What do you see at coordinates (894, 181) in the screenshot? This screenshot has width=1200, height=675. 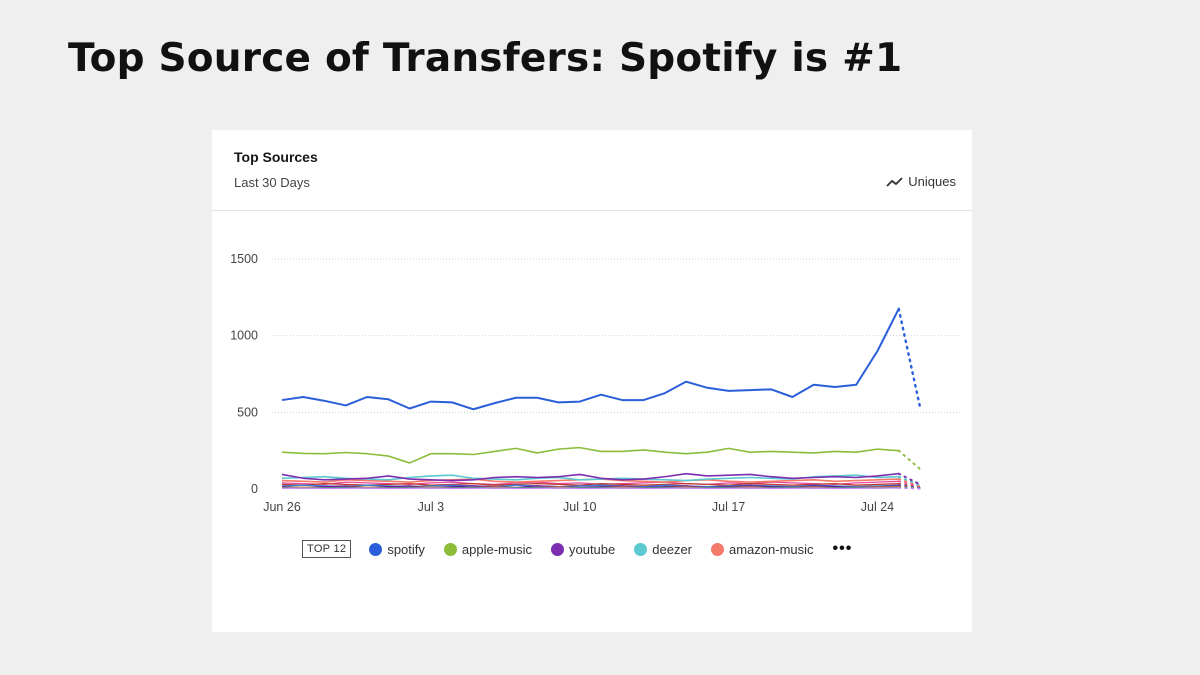 I see `line-chart-icon` at bounding box center [894, 181].